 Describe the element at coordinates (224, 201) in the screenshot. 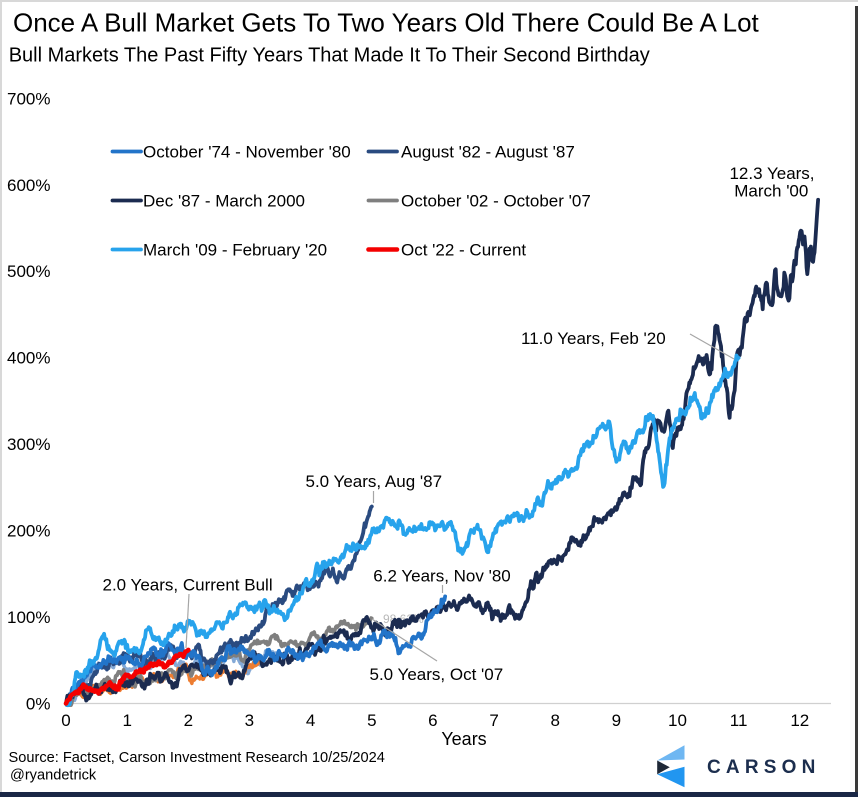

I see `svg-text: Dec '87 - March 2000` at that location.